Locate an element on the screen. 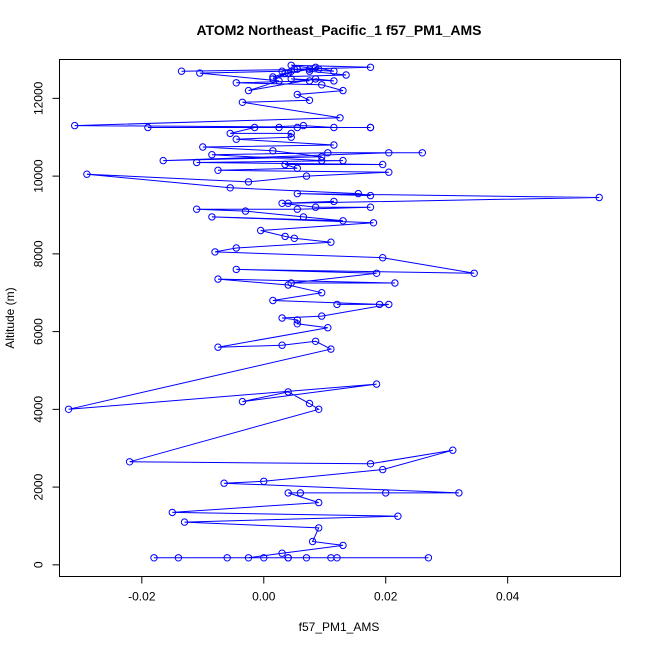 This screenshot has height=650, width=650. x-tick-label: -0.02 is located at coordinates (142, 597).